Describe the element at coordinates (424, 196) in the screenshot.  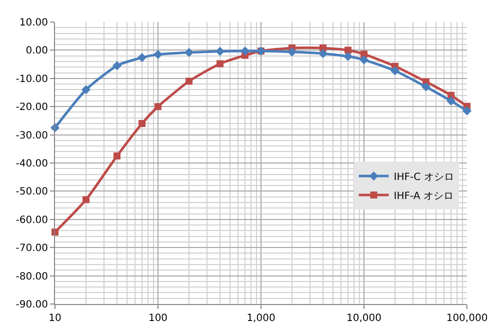
I see `legend-label: IHF-A オシロ` at that location.